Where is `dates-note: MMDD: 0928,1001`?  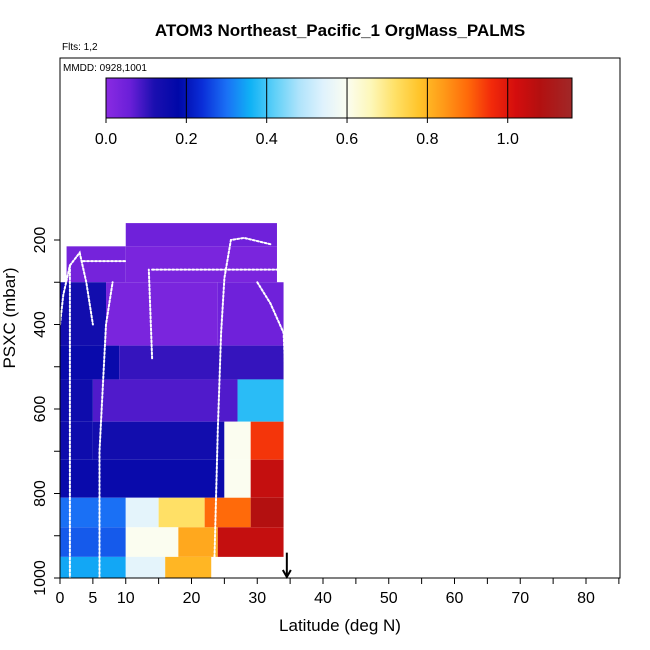
dates-note: MMDD: 0928,1001 is located at coordinates (105, 68).